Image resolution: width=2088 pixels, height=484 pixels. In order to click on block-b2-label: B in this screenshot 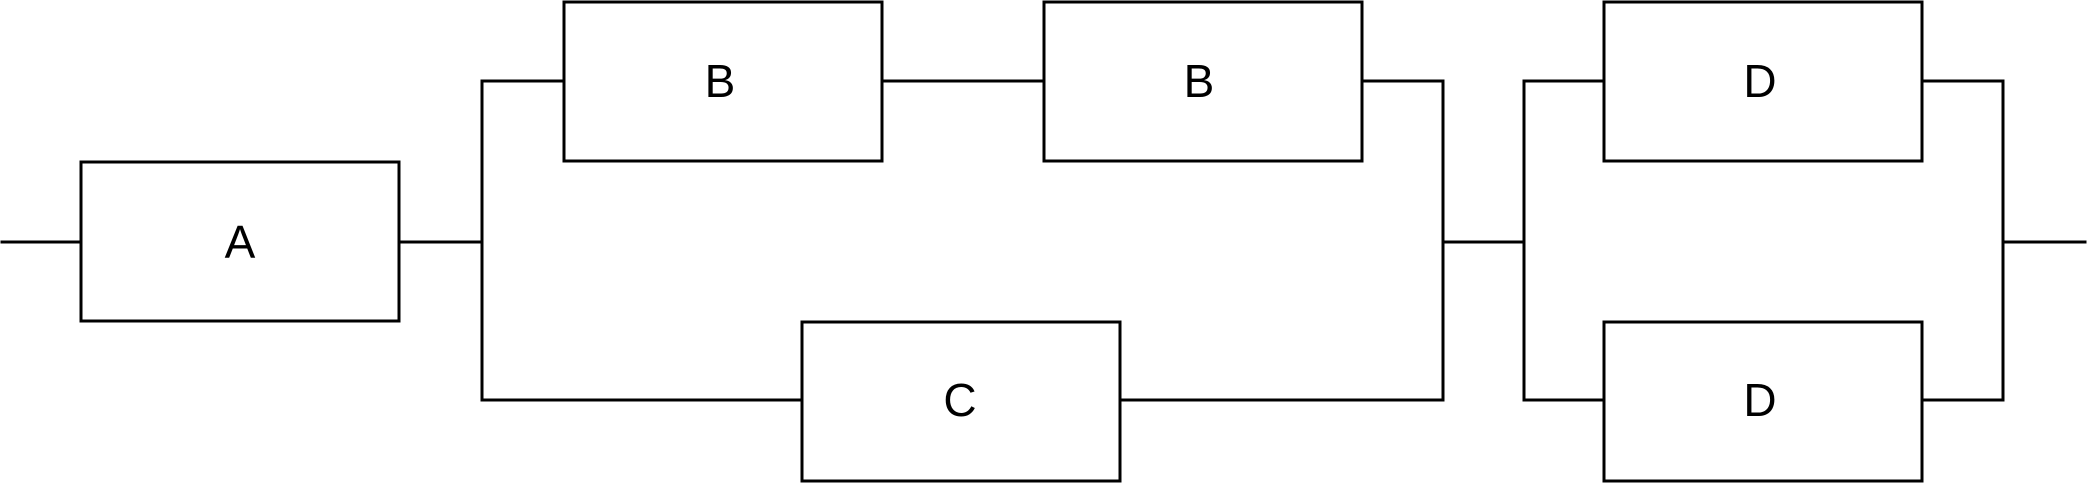, I will do `click(1199, 81)`.